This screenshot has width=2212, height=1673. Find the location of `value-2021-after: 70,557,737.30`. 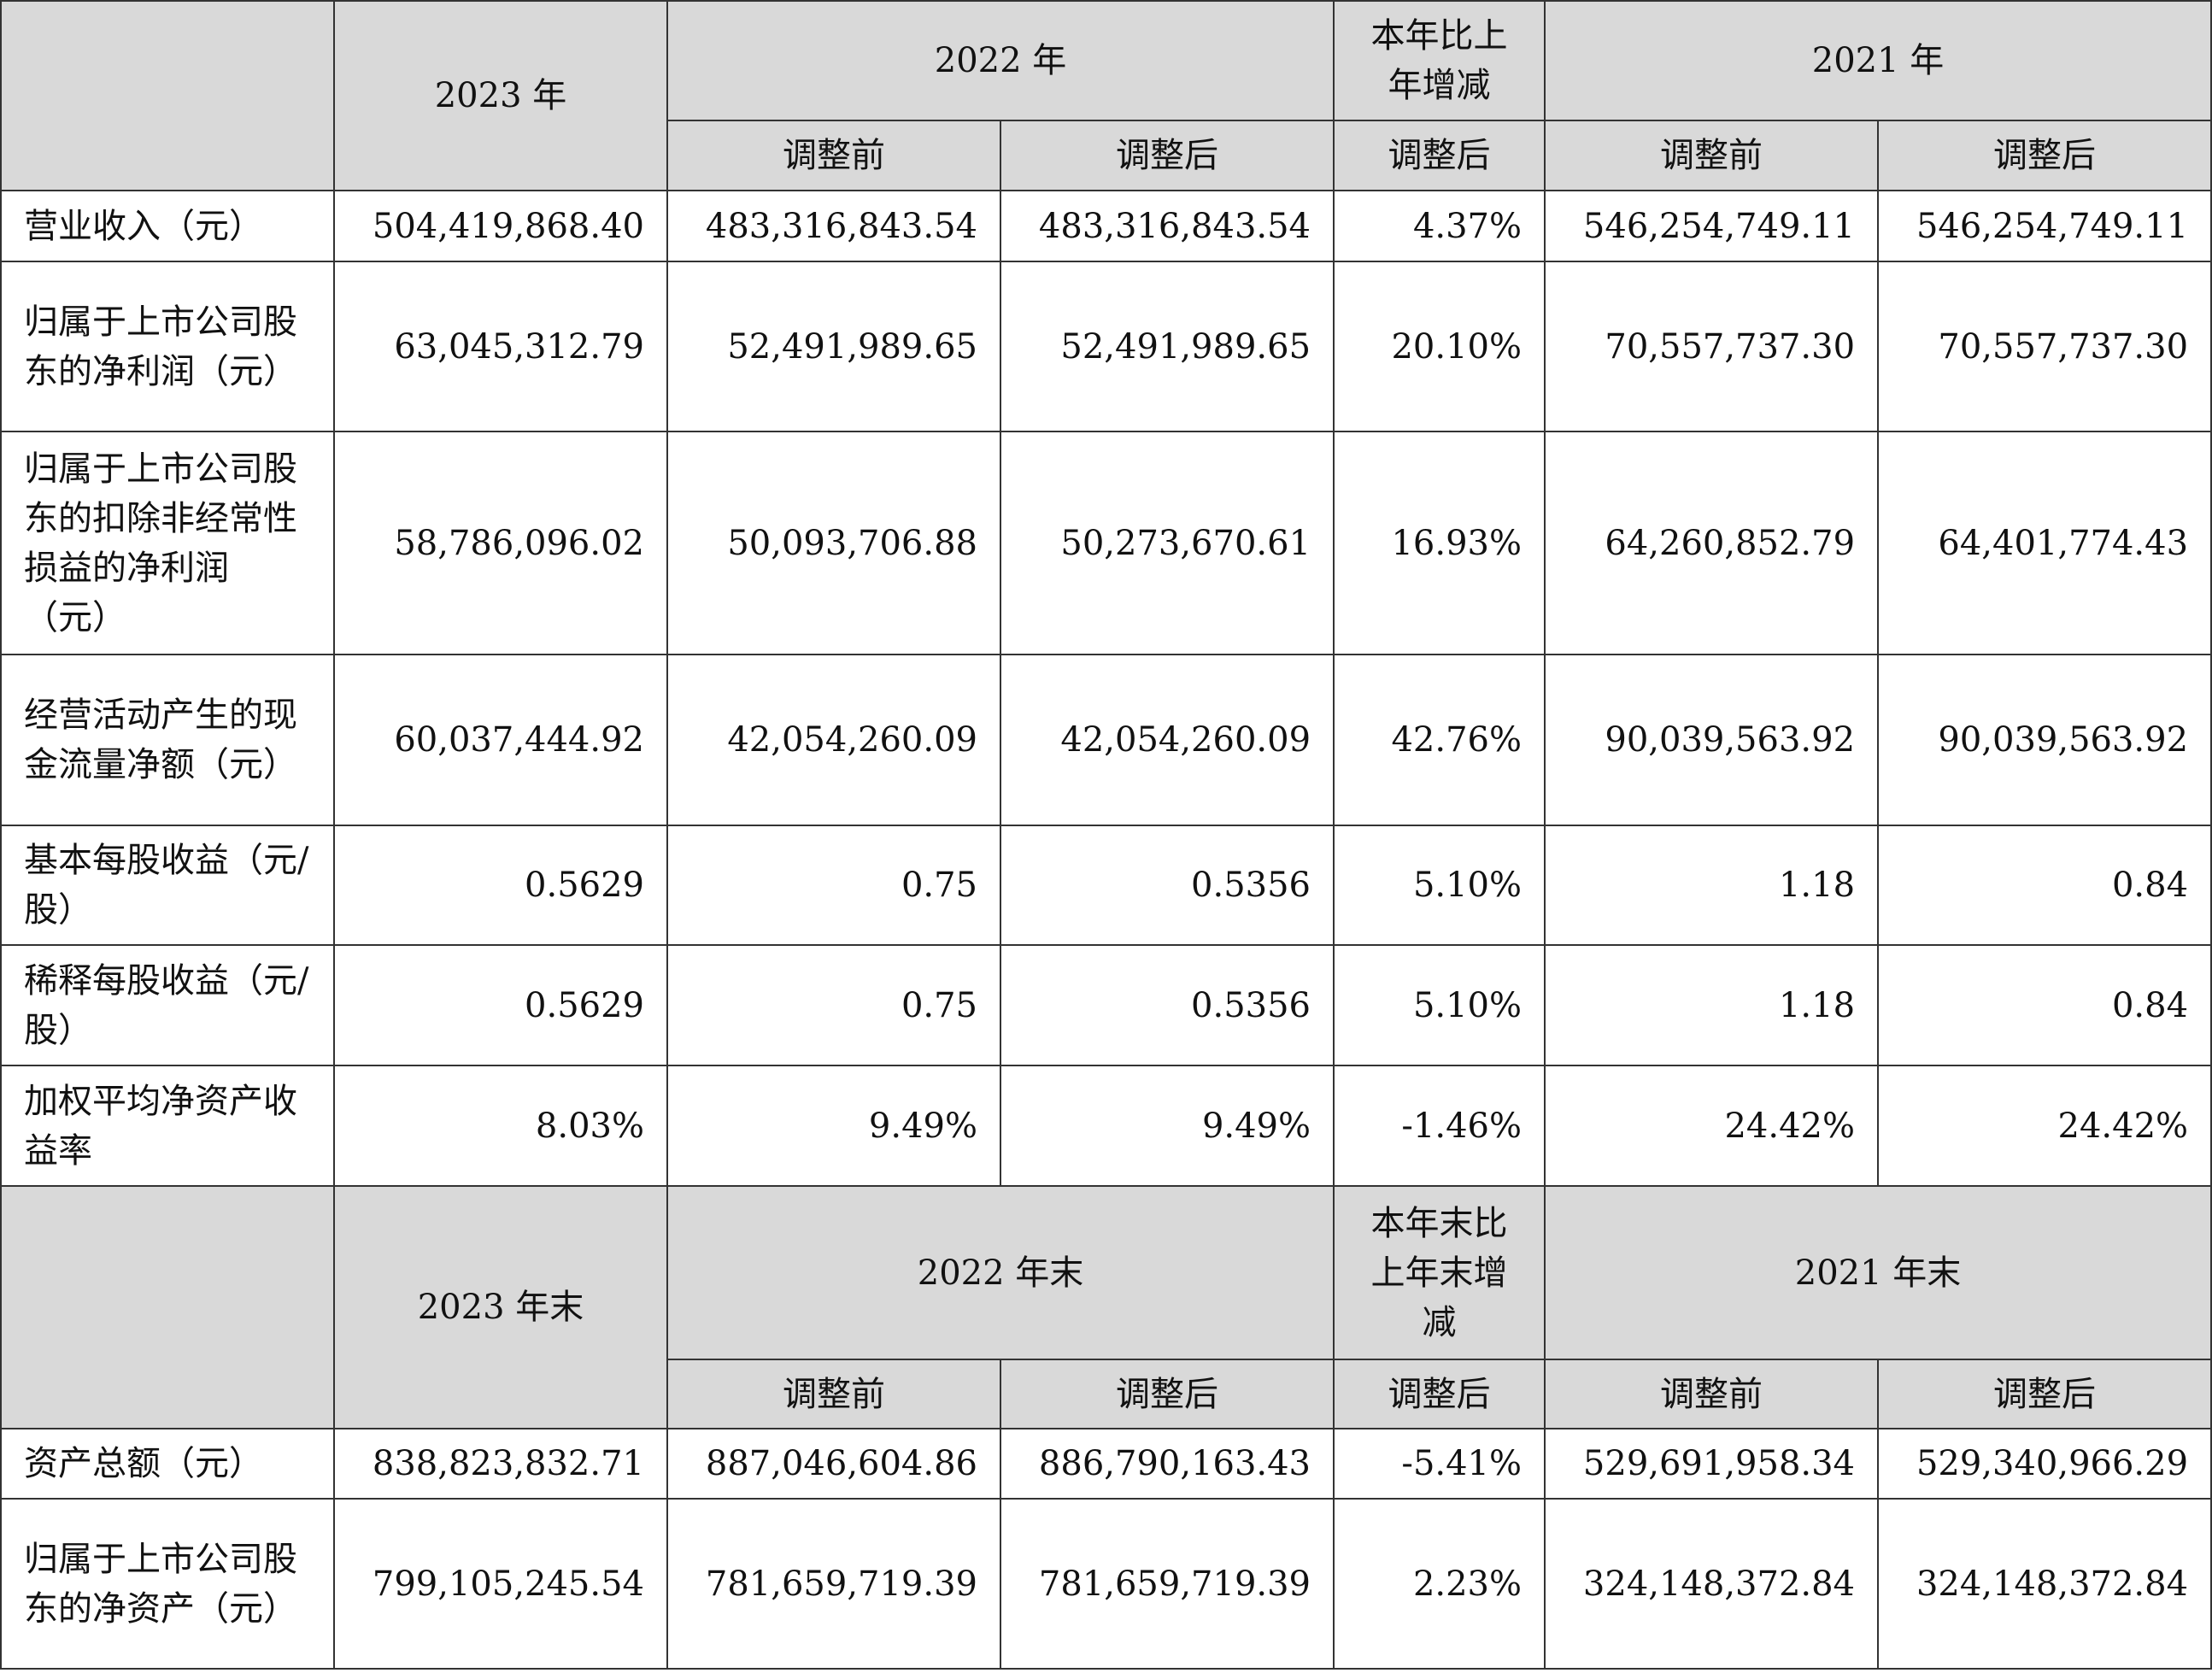

value-2021-after: 70,557,737.30 is located at coordinates (2044, 346).